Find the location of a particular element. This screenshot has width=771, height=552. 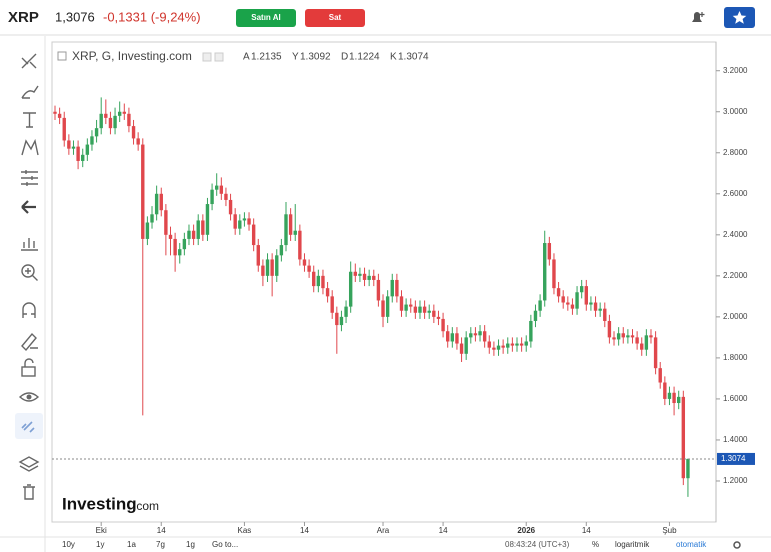

y-tick-label: 2.8000 is located at coordinates (735, 152).